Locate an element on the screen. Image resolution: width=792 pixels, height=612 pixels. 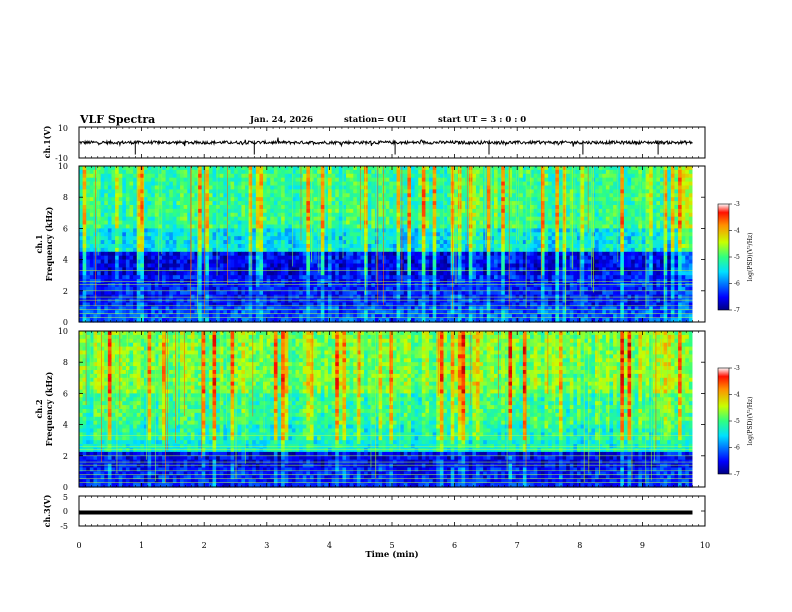
ch1-ytick-bottom: -10 is located at coordinates (61, 158).